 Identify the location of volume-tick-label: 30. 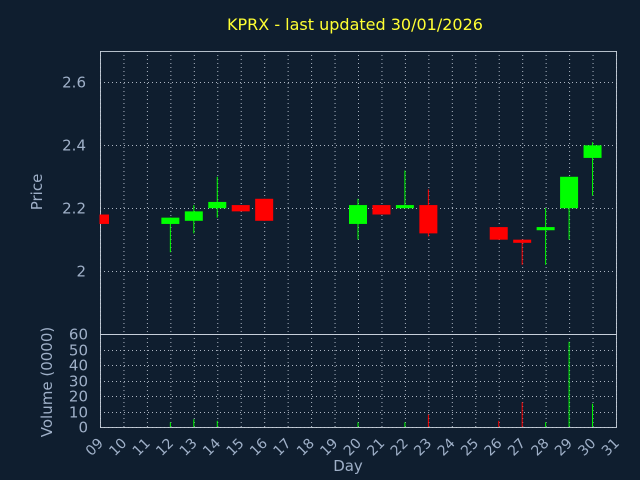
(78, 382).